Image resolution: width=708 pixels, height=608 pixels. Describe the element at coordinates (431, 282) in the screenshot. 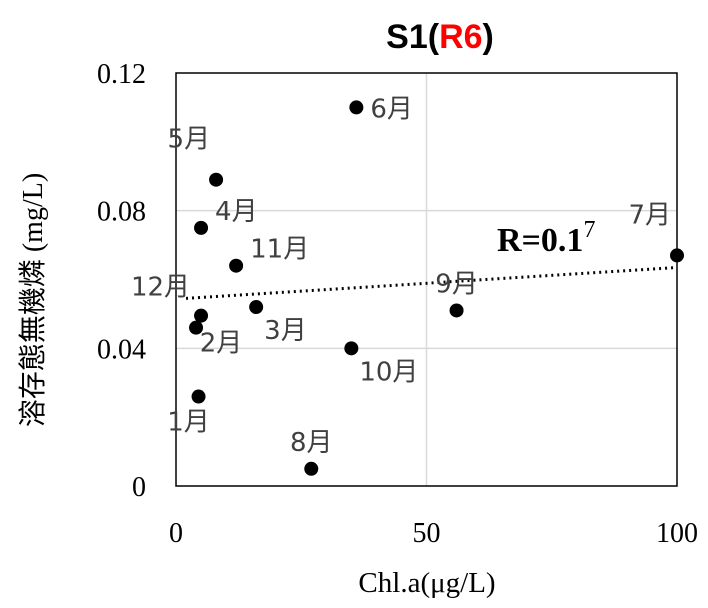

I see `trendline` at that location.